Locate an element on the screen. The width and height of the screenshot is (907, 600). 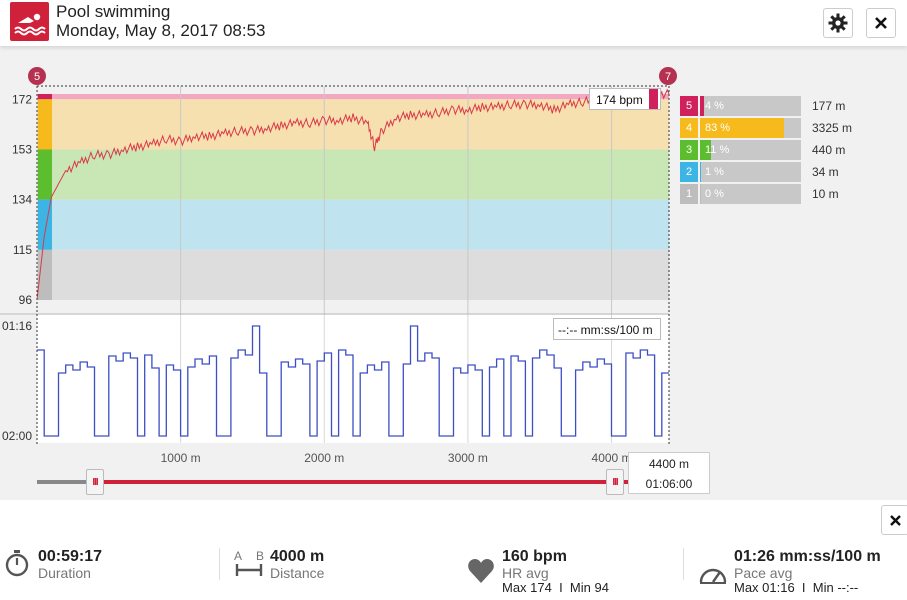
settings-button is located at coordinates (838, 23).